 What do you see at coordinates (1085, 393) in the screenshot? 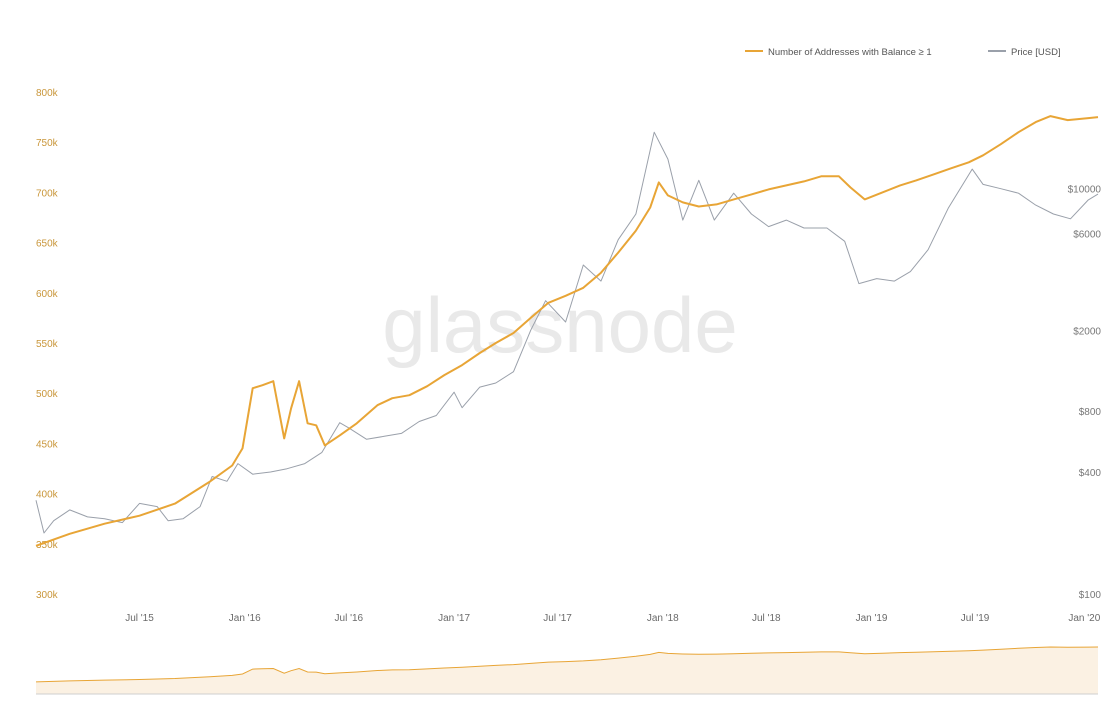
I see `right-axis: $100 $400 $800 $2000 $6000 $10000` at bounding box center [1085, 393].